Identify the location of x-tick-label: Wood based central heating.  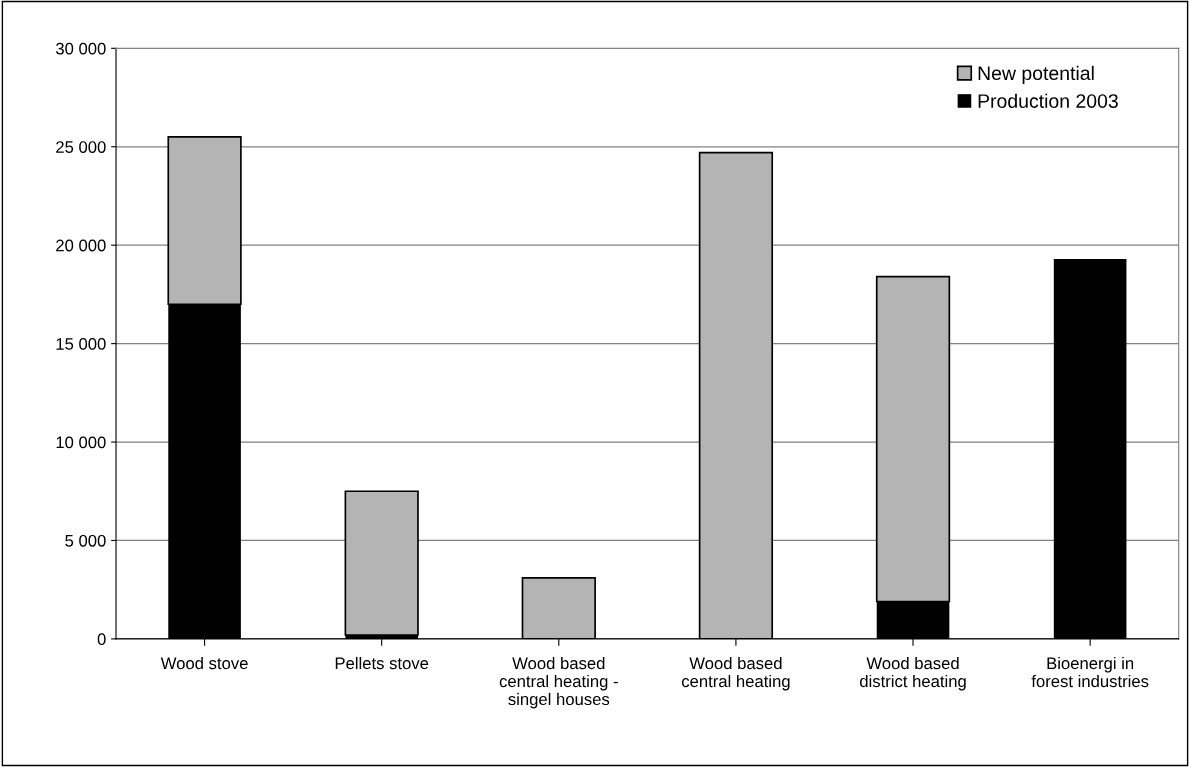
(735, 673).